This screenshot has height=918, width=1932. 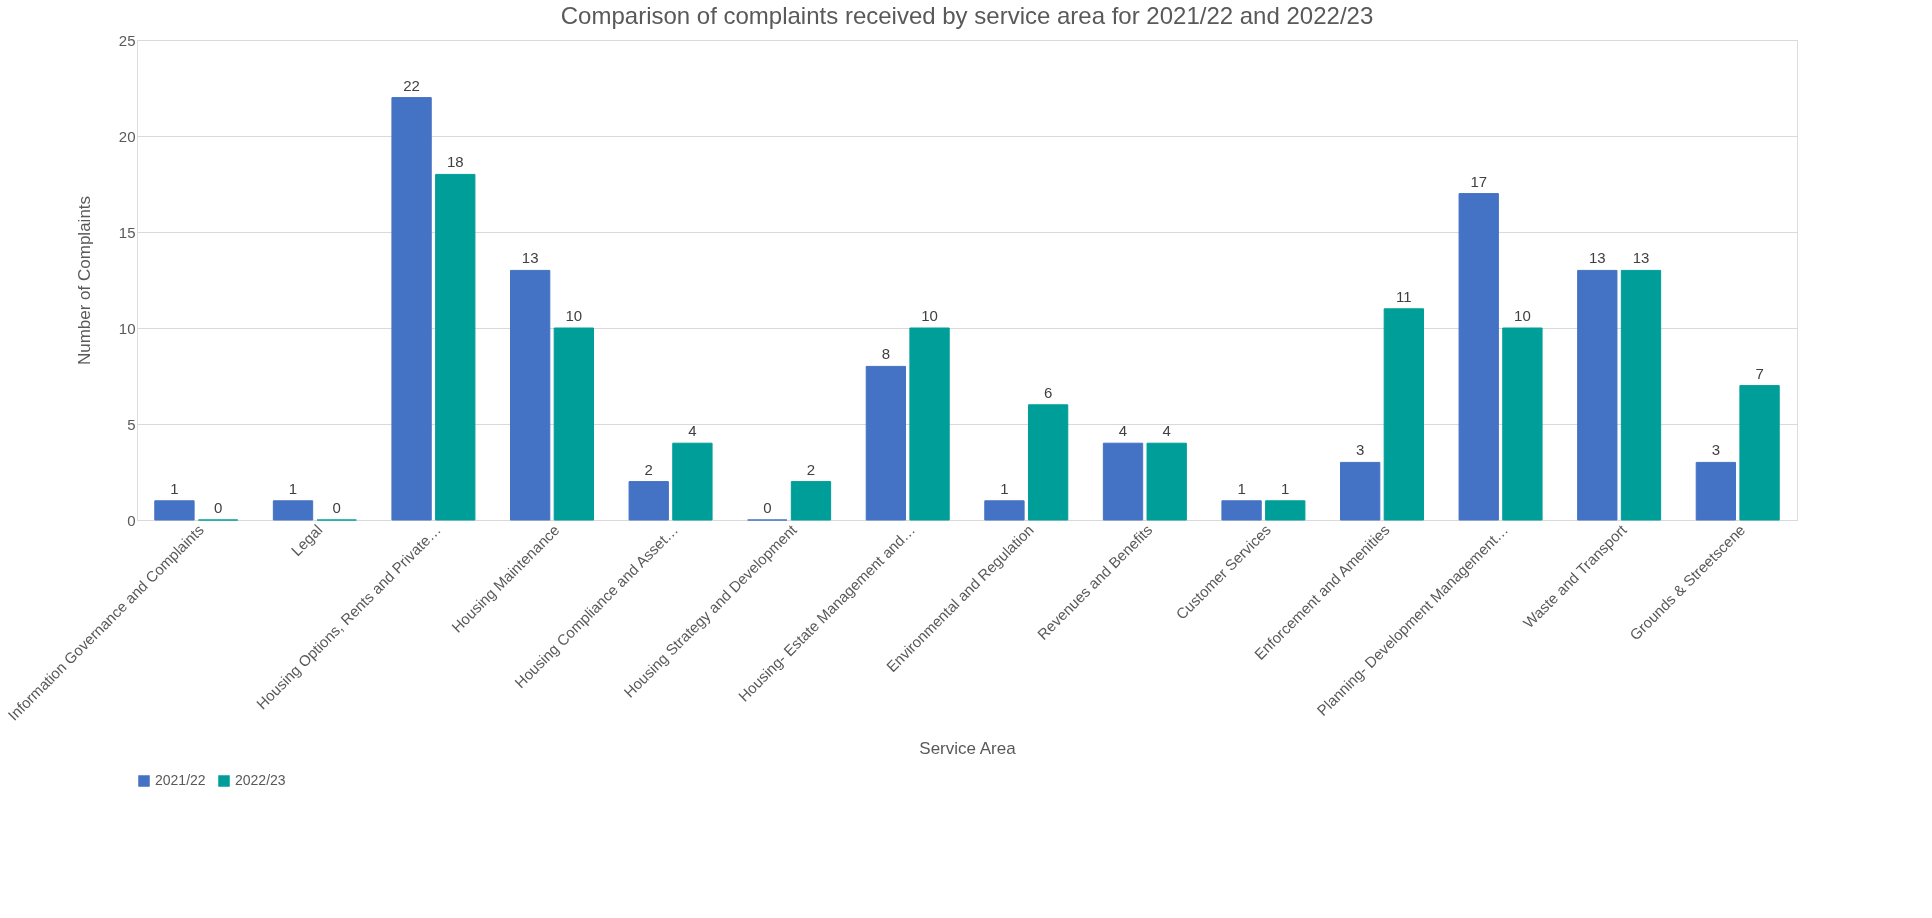 What do you see at coordinates (968, 748) in the screenshot?
I see `x-axis-title: Service Area` at bounding box center [968, 748].